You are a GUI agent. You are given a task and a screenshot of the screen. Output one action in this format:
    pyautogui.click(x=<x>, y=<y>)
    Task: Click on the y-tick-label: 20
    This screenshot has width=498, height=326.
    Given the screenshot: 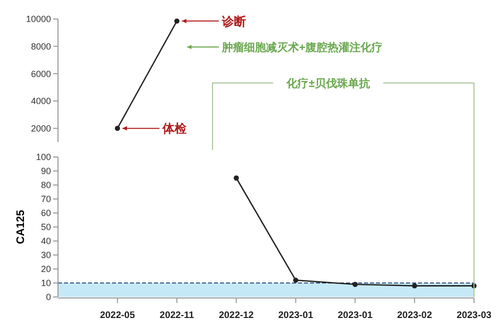 What is the action you would take?
    pyautogui.click(x=45, y=269)
    